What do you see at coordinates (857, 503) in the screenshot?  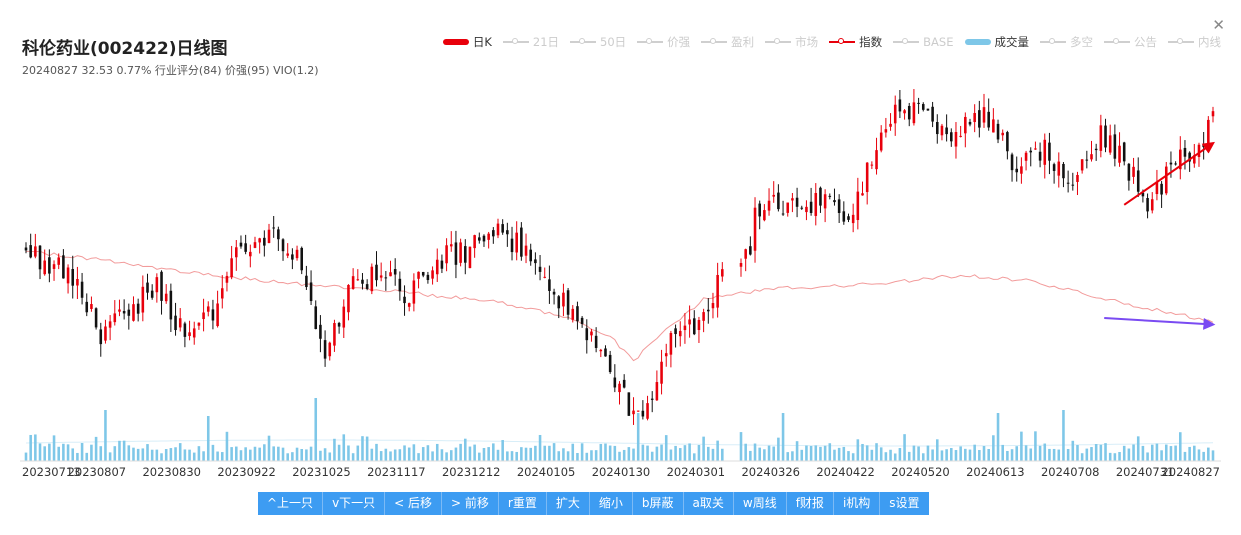 I see `institution-button: i机构` at bounding box center [857, 503].